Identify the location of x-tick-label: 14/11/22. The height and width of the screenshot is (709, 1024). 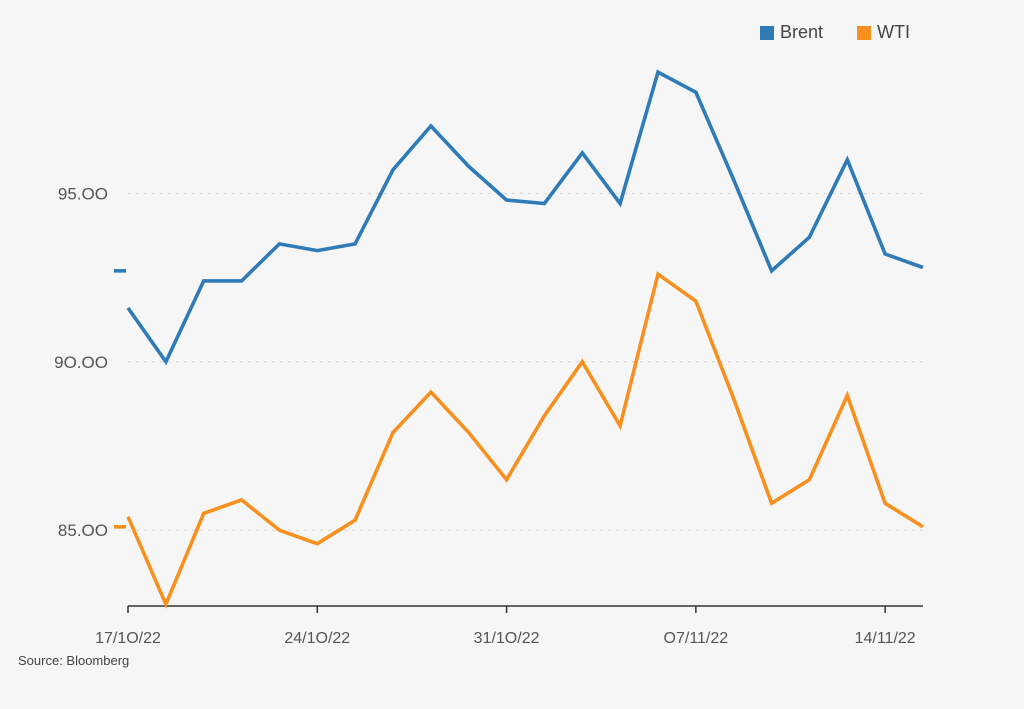
(885, 638).